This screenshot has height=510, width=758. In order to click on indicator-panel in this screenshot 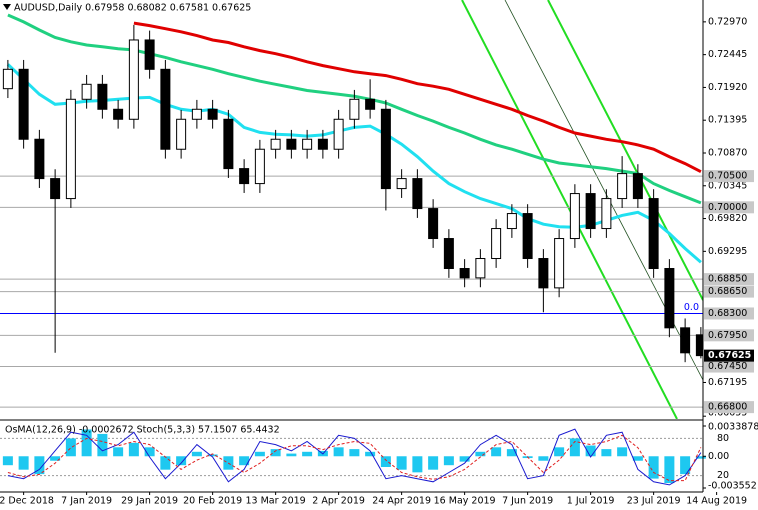, I will do `click(353, 457)`.